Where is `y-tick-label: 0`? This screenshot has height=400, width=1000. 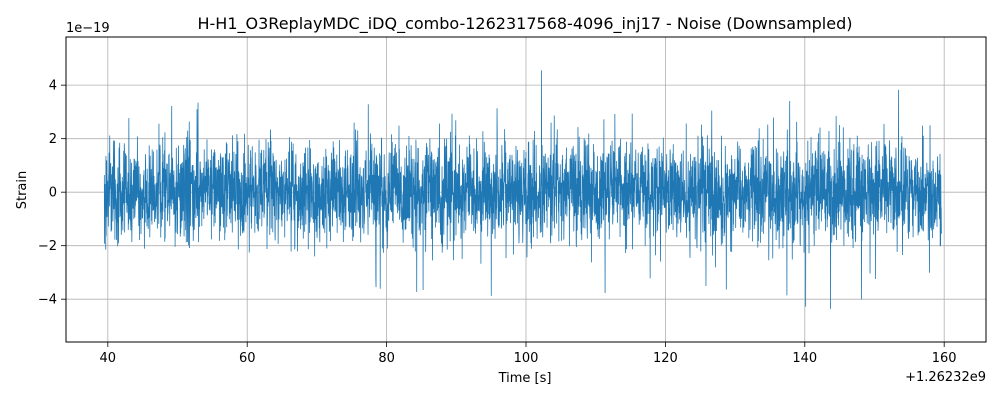 y-tick-label: 0 is located at coordinates (53, 193).